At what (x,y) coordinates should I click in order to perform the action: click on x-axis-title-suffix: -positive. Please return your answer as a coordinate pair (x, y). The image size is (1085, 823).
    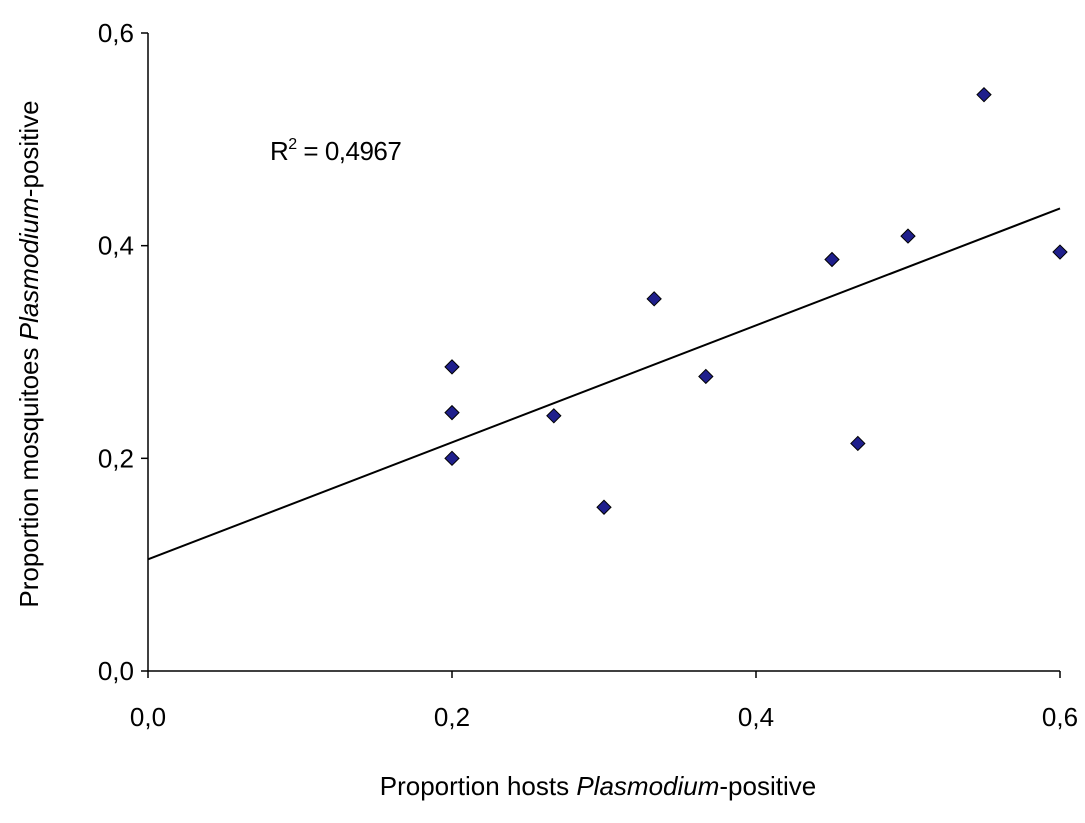
    Looking at the image, I should click on (767, 786).